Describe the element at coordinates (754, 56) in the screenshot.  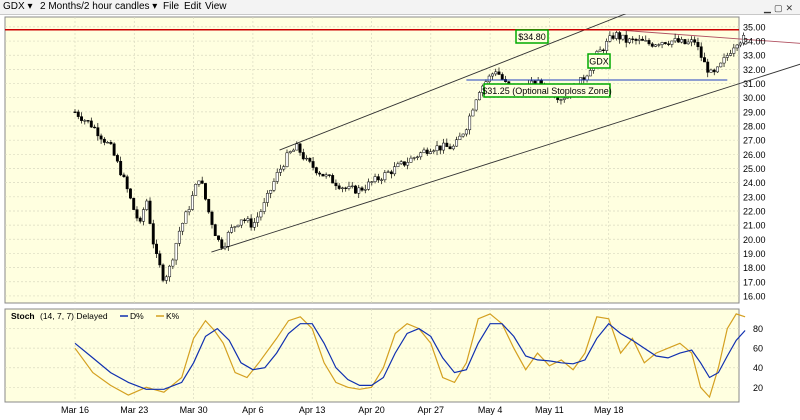
I see `price-y-tick-label: 33.00` at that location.